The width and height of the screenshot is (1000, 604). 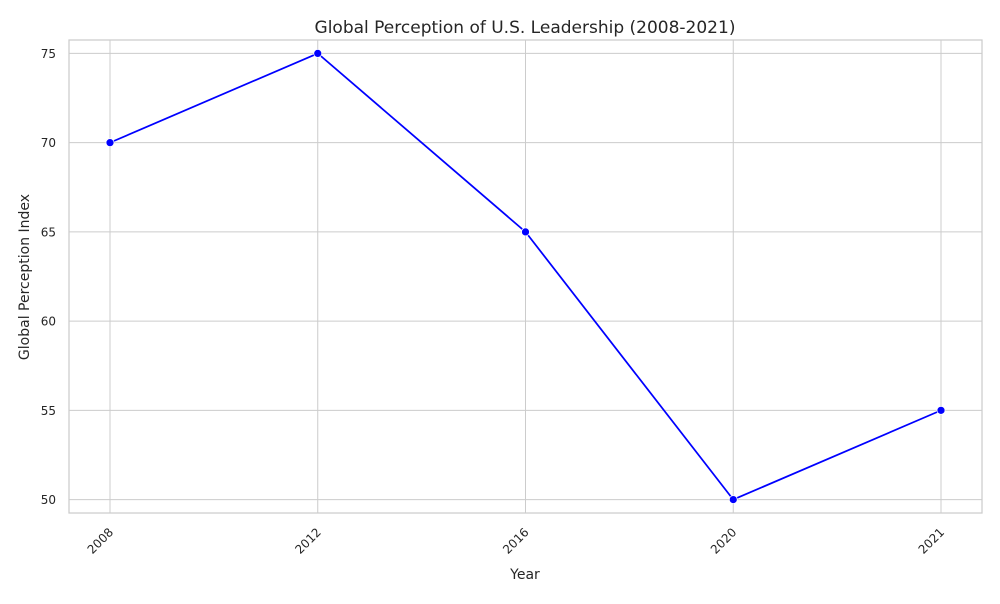 I want to click on y-tick-label: 50, so click(x=48, y=500).